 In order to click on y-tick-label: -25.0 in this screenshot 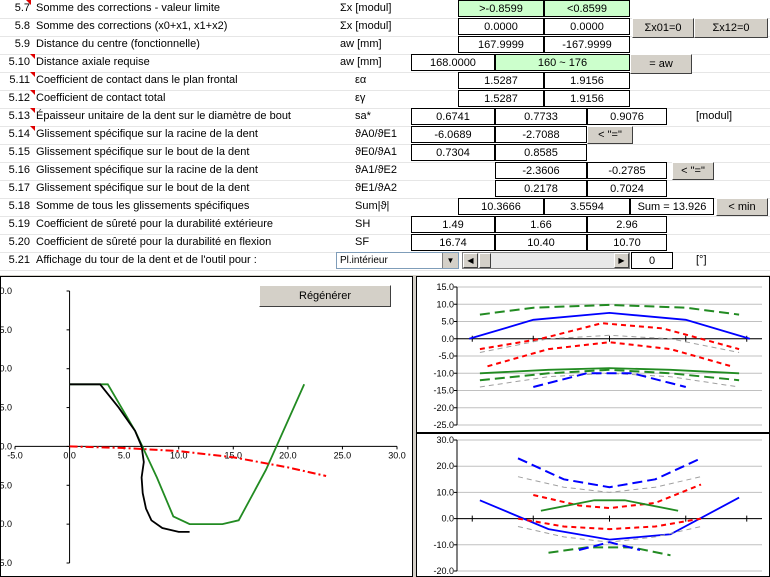, I will do `click(443, 425)`.